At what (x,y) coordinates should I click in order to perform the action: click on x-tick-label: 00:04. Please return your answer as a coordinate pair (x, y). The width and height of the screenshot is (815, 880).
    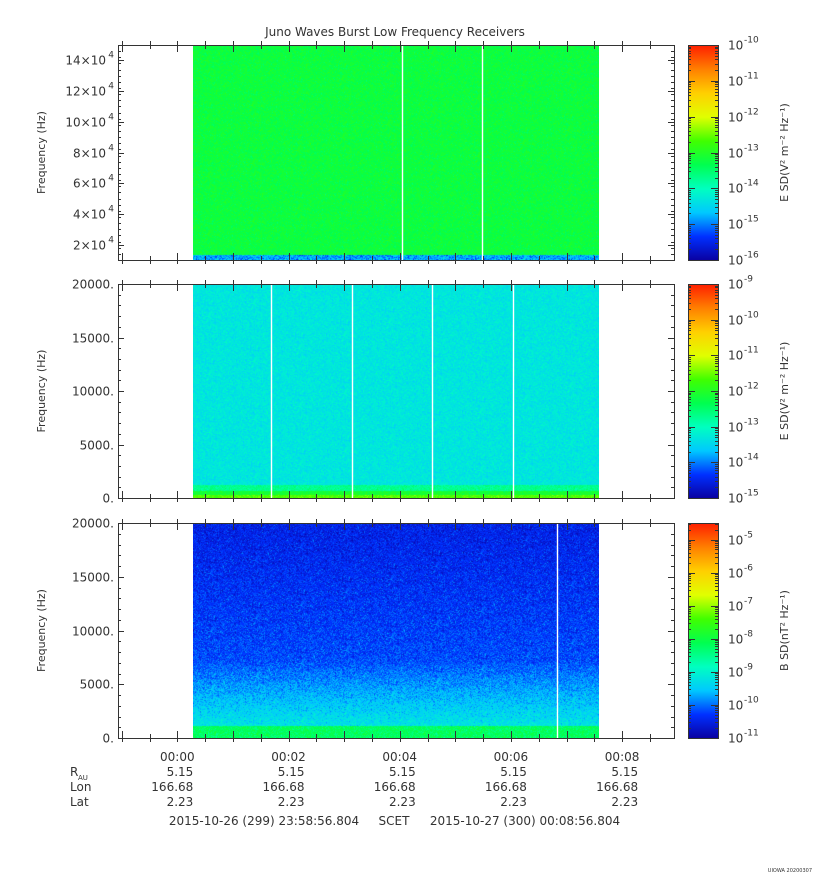
    Looking at the image, I should click on (399, 757).